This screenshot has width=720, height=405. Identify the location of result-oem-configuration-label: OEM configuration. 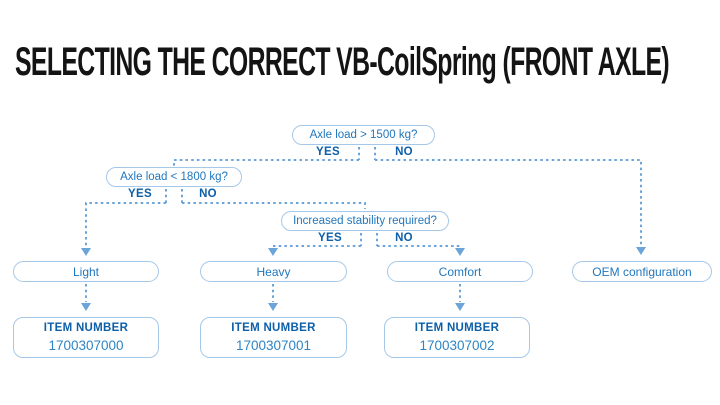
(642, 271).